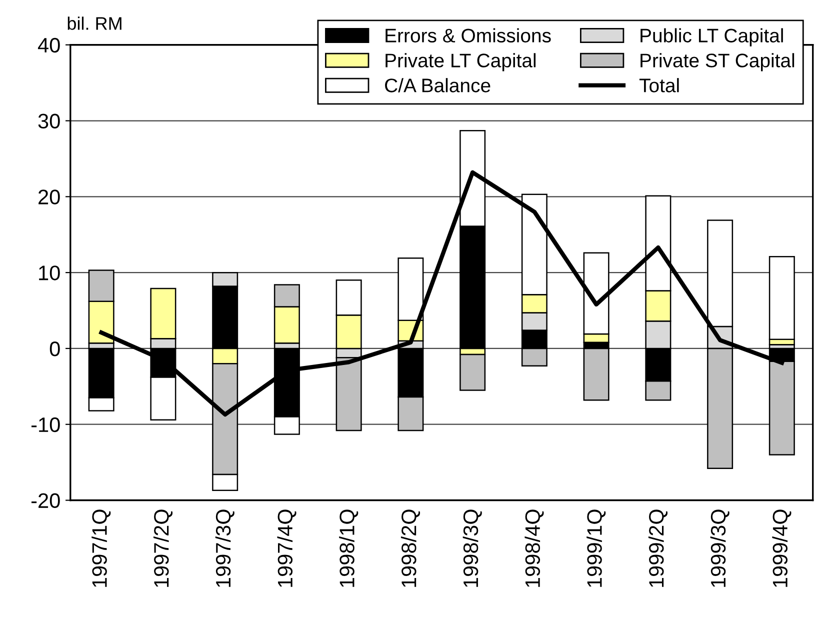 This screenshot has width=838, height=623. I want to click on x-tick-label: 1999/1Q, so click(596, 548).